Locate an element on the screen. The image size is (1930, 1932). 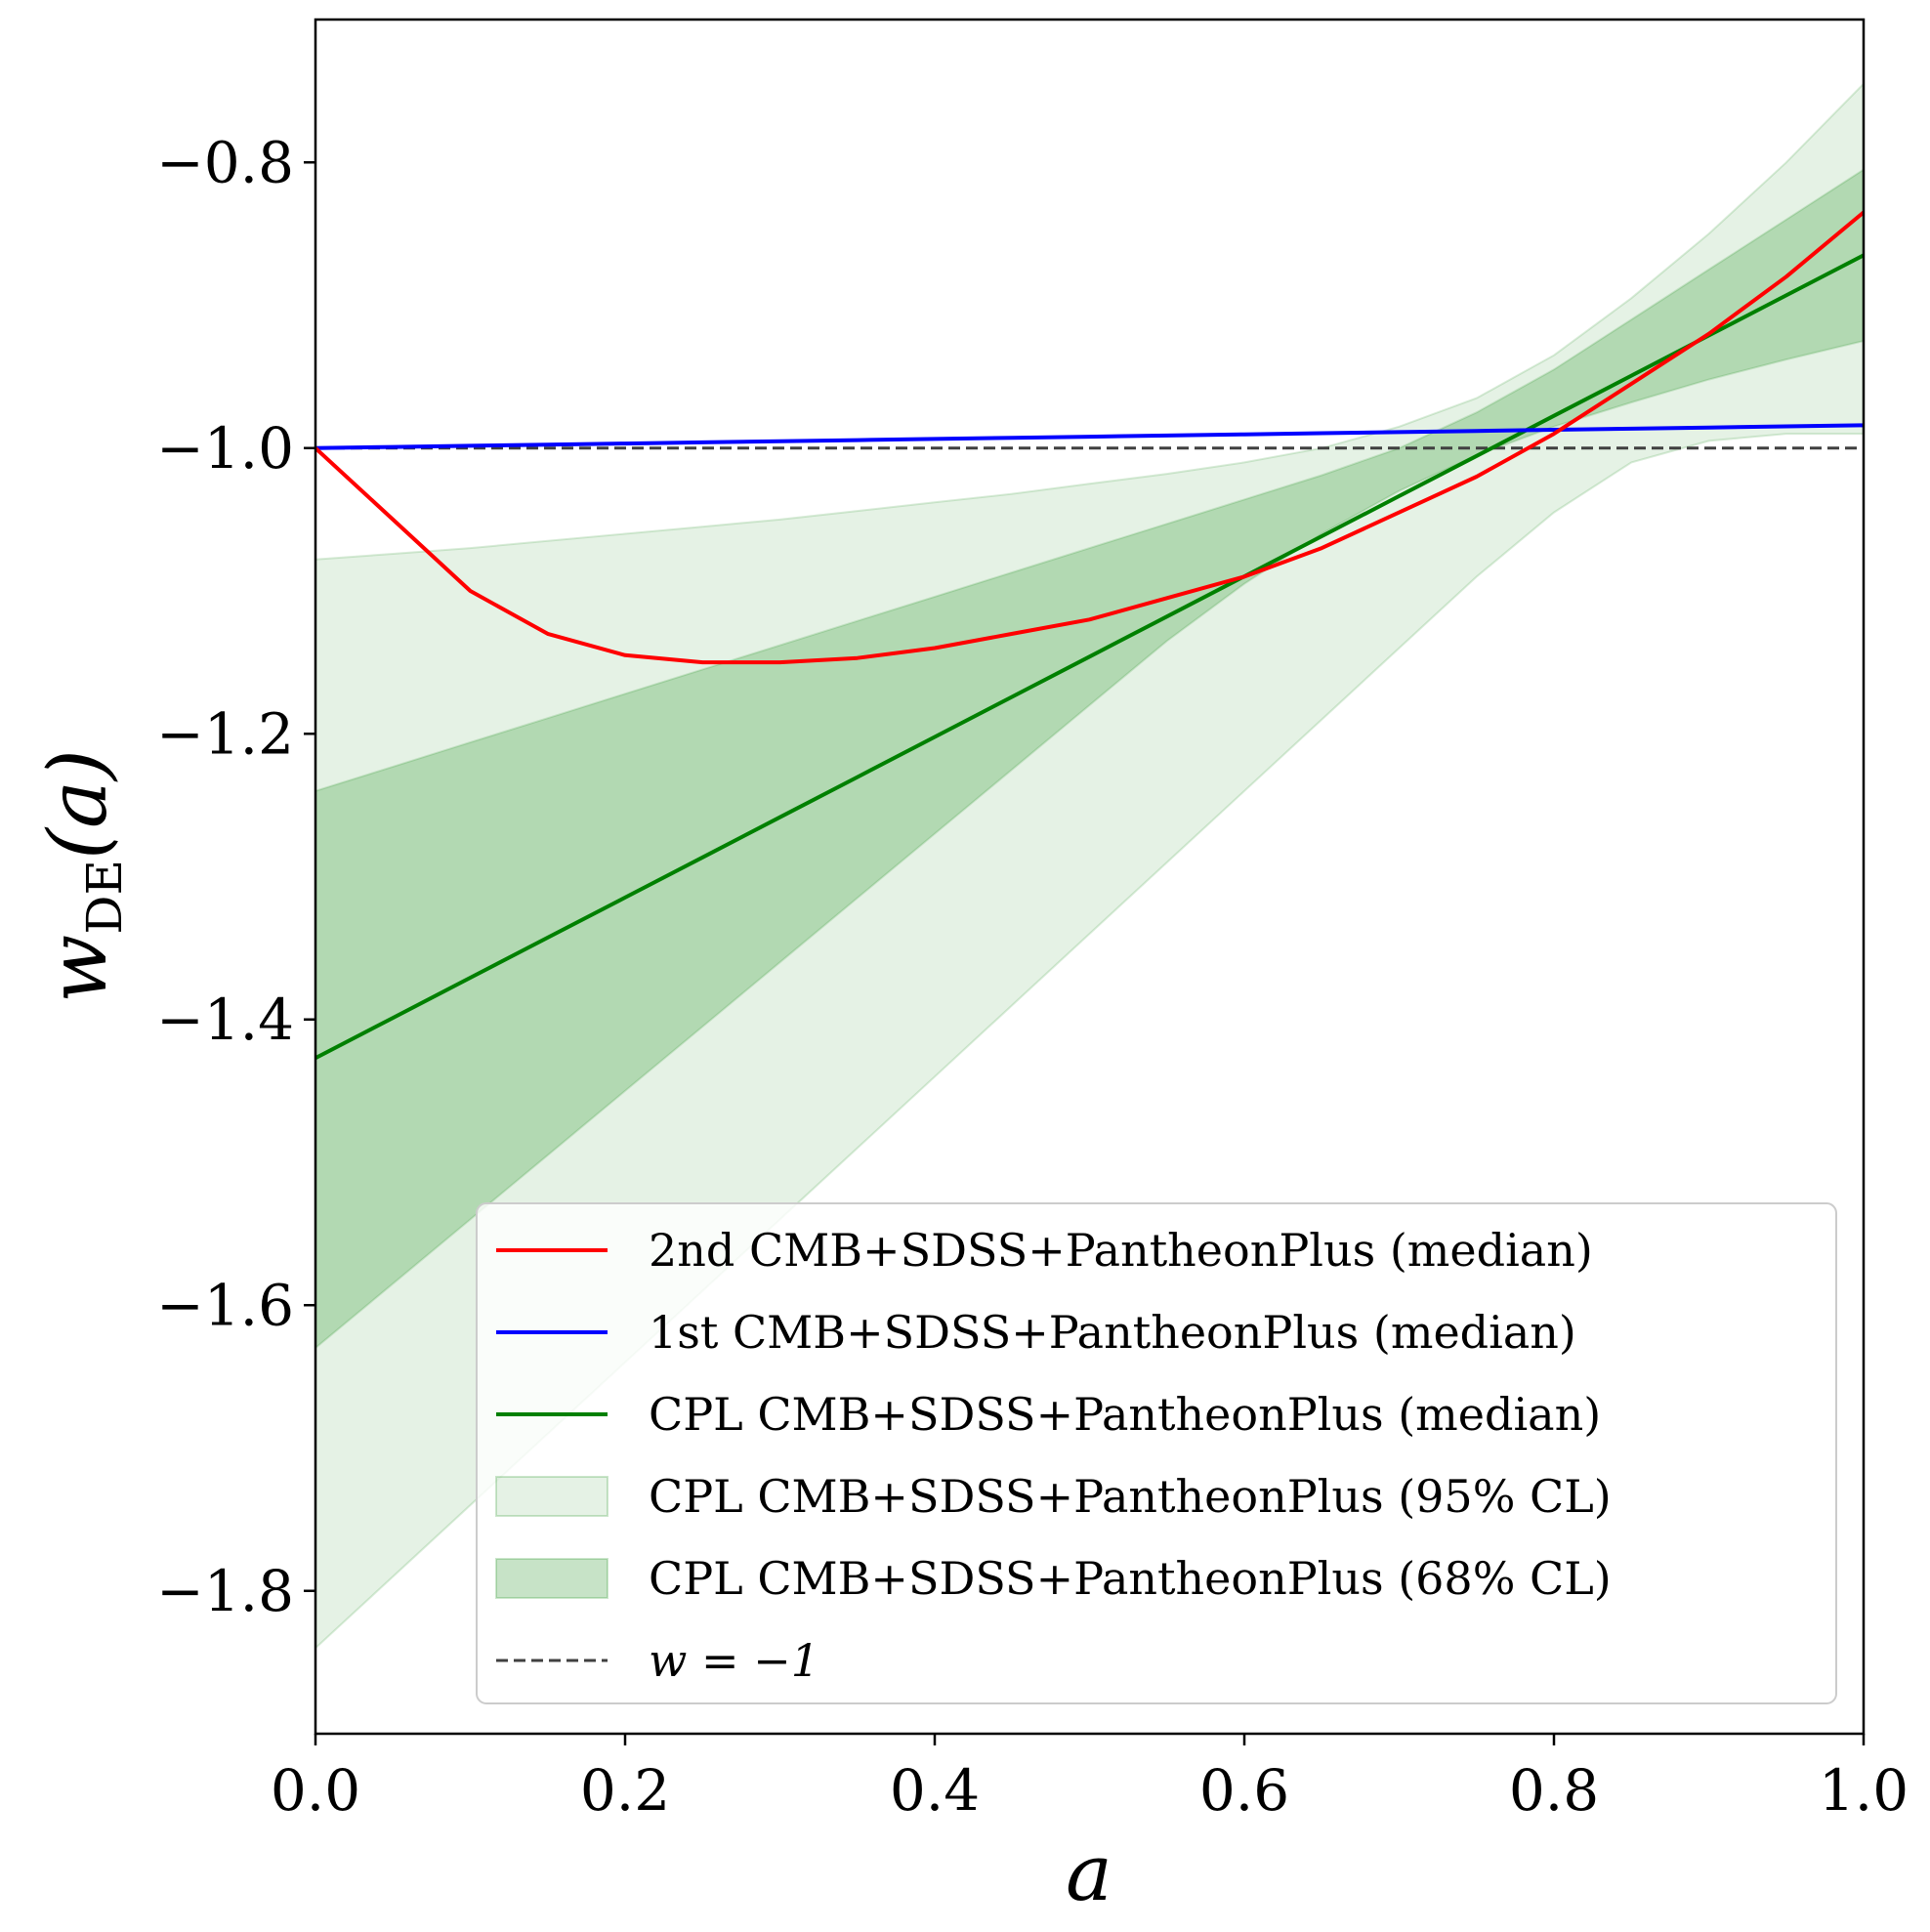
legend-item-4: CPL CMB+SDSS+PantheonPlus (95% CL) is located at coordinates (1053, 1496).